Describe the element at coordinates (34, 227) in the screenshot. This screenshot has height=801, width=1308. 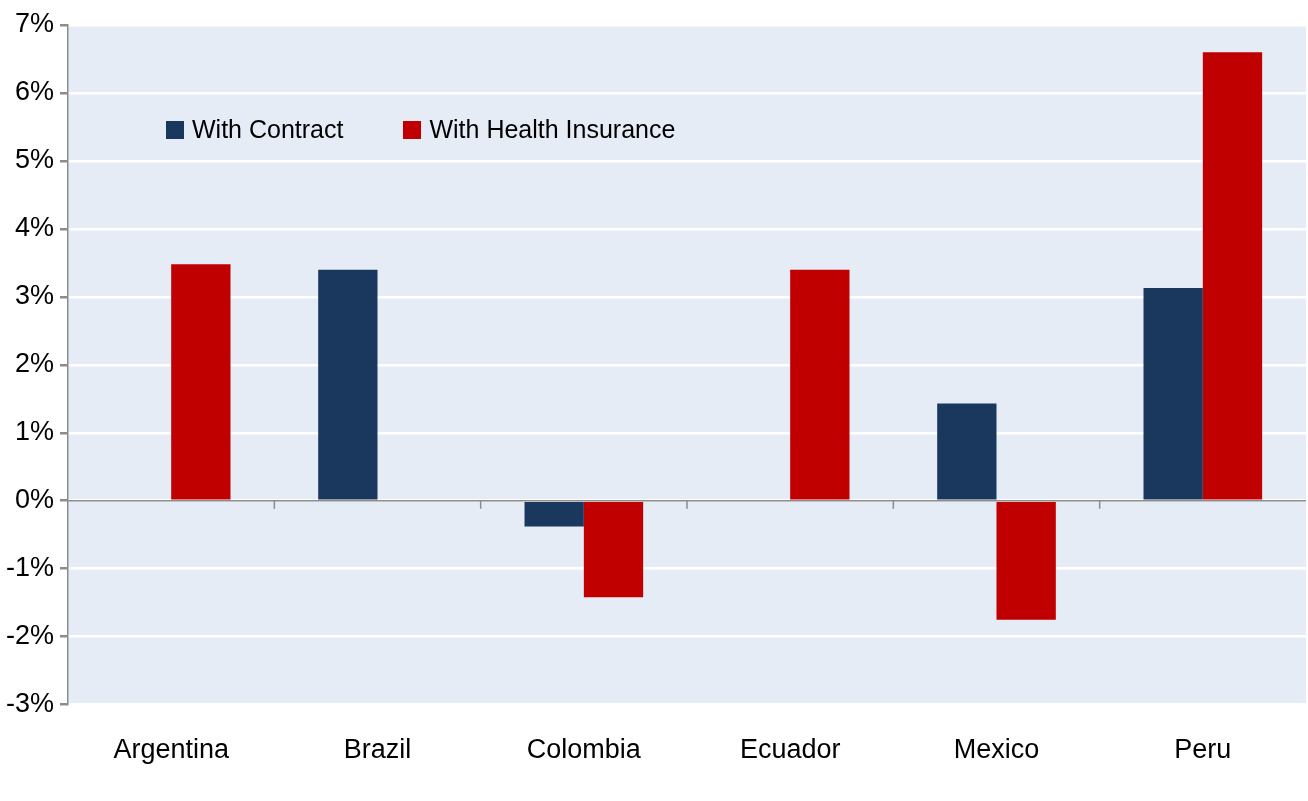
I see `y-tick-label: 4%` at that location.